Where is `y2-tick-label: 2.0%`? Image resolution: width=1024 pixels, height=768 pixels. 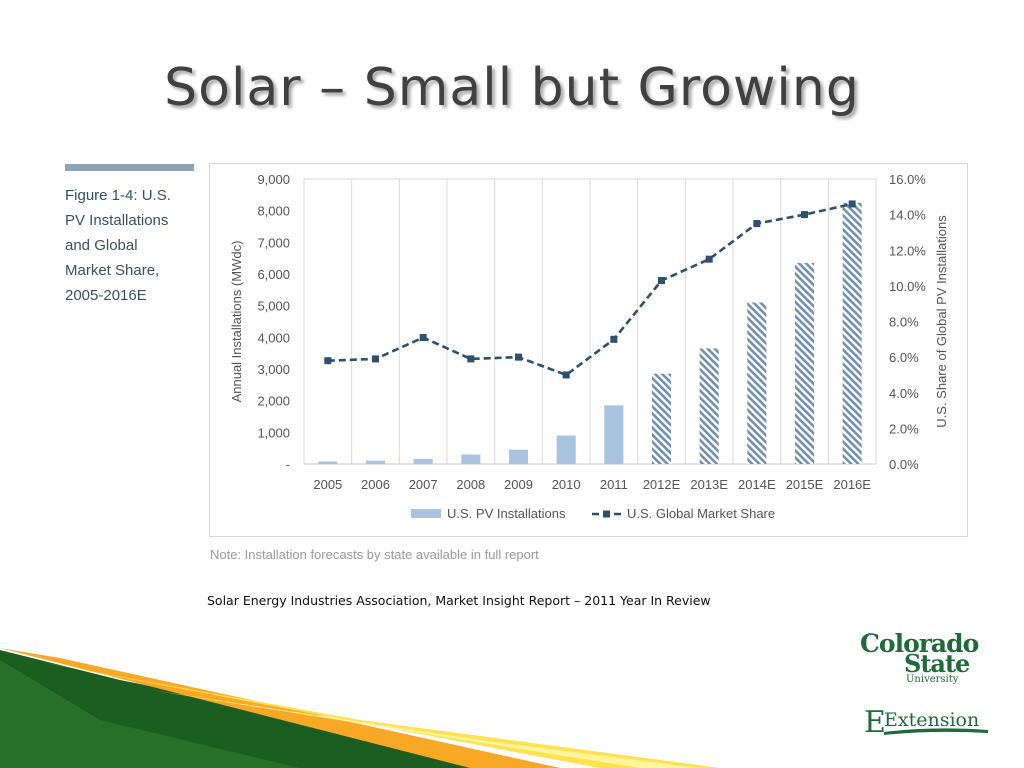 y2-tick-label: 2.0% is located at coordinates (904, 428).